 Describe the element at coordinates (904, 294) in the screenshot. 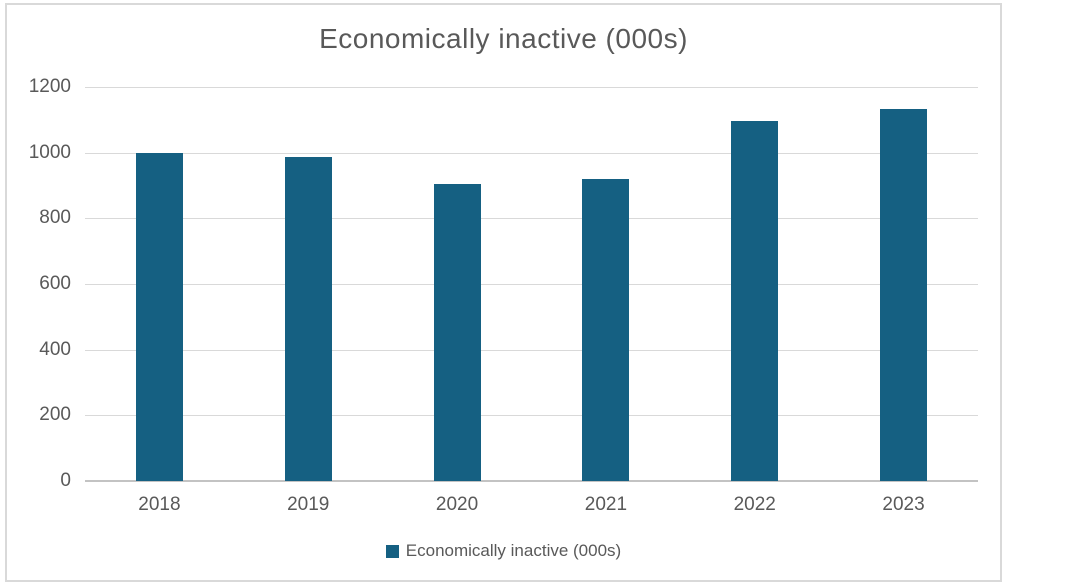

I see `bar-2023` at that location.